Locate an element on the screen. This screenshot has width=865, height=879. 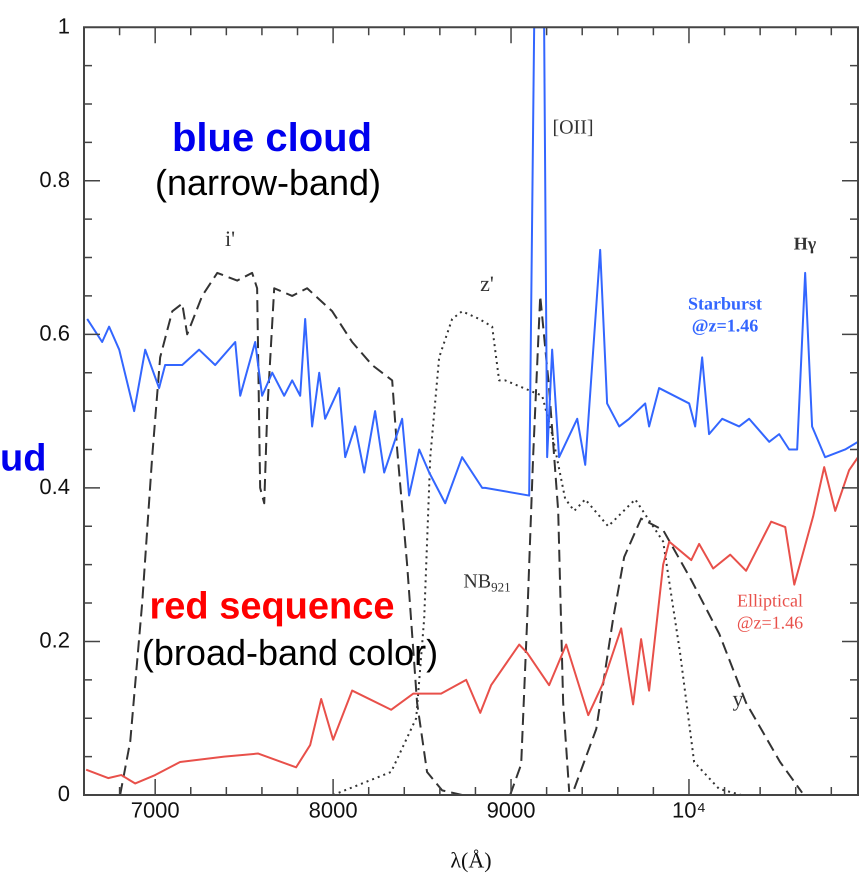
x-tick-label: 8000 is located at coordinates (333, 809).